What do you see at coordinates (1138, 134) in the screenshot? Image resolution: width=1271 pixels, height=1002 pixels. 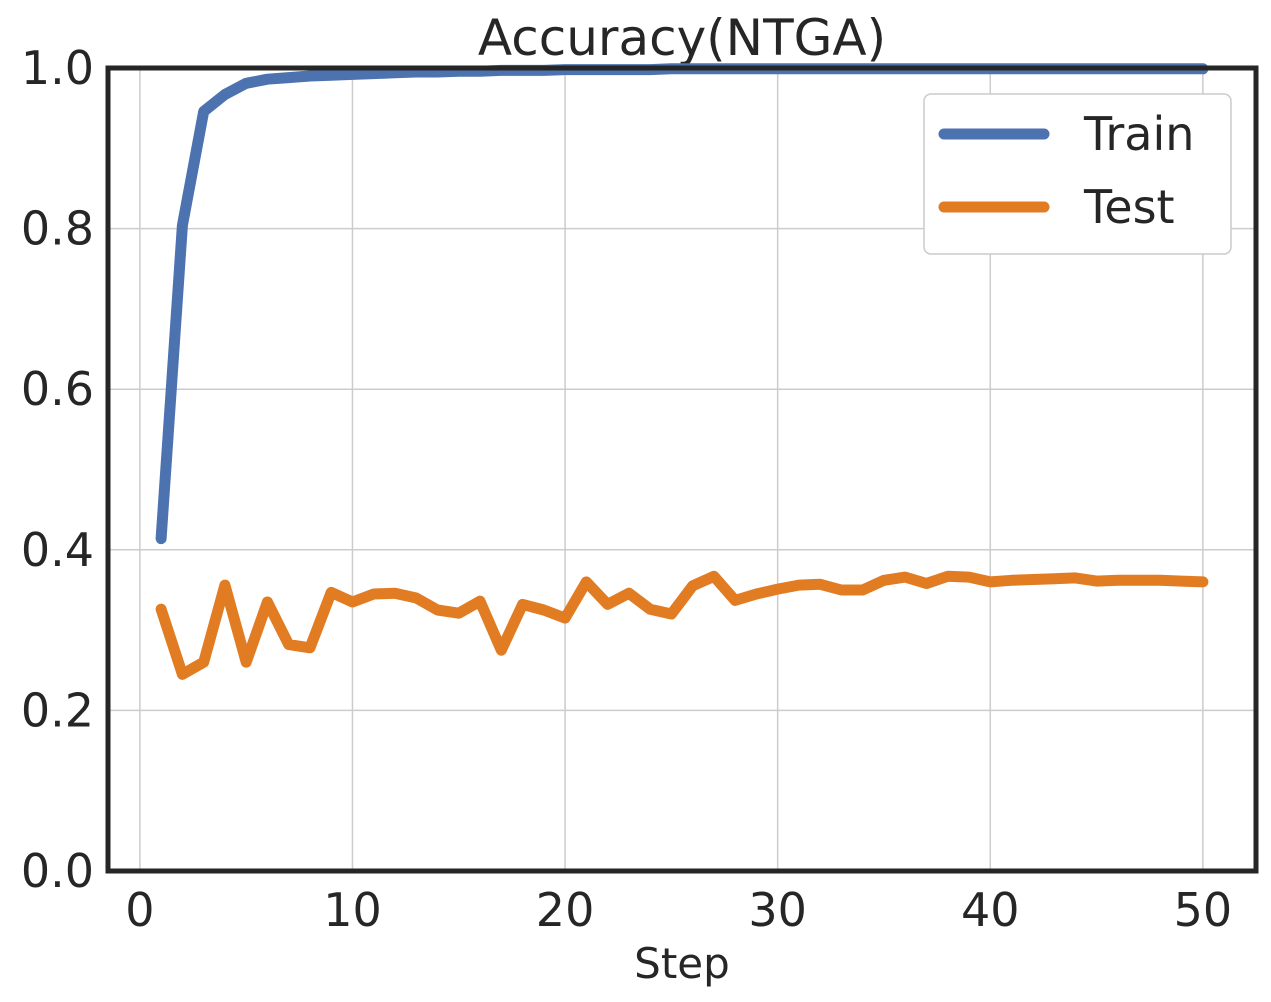 I see `legend-label-train: Train` at bounding box center [1138, 134].